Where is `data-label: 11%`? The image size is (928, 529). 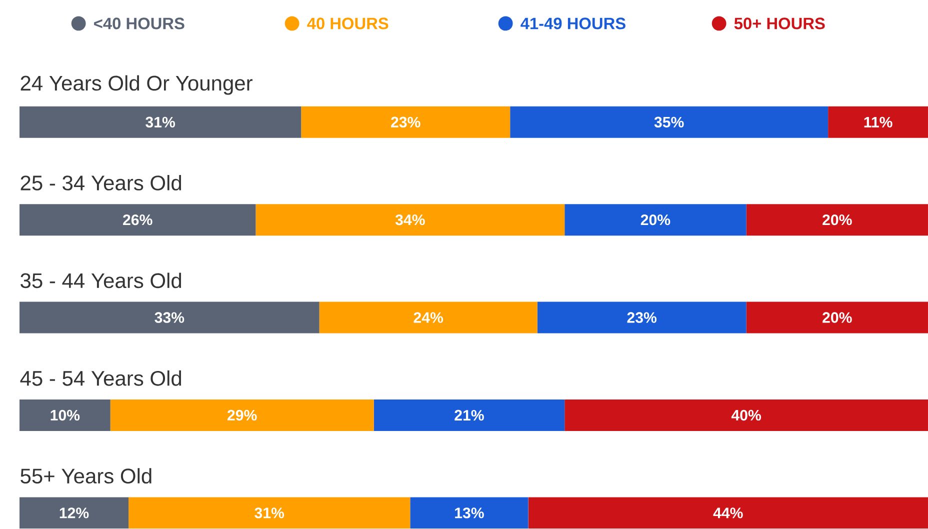 data-label: 11% is located at coordinates (878, 122).